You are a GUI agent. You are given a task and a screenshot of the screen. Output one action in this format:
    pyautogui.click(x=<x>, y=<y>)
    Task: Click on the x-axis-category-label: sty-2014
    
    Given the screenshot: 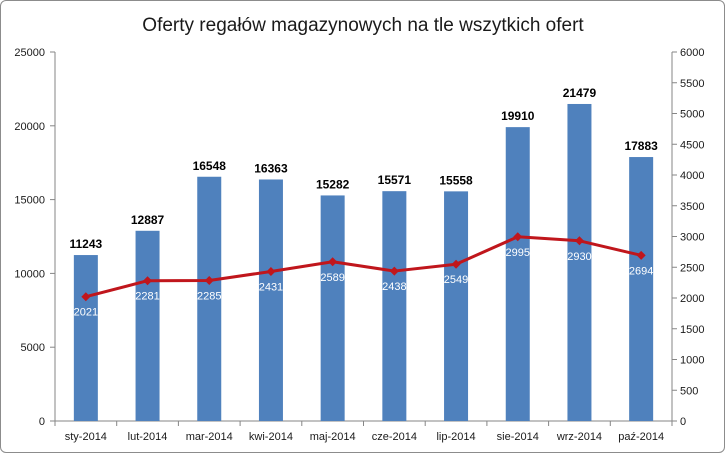 What is the action you would take?
    pyautogui.click(x=86, y=437)
    